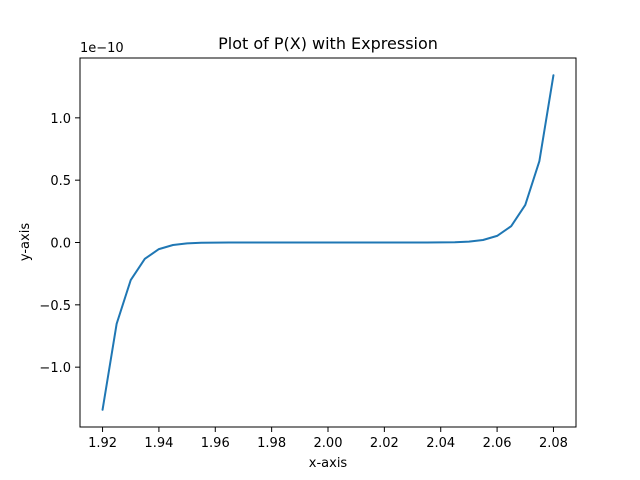 The width and height of the screenshot is (640, 480). I want to click on x-tick-label: 2.00, so click(328, 443).